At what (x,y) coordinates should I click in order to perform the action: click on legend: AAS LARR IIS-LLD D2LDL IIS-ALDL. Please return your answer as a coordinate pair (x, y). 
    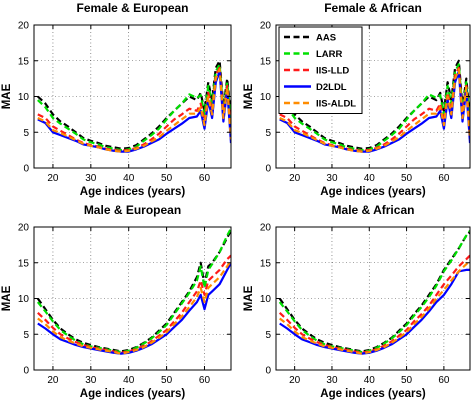
    Looking at the image, I should click on (320, 70).